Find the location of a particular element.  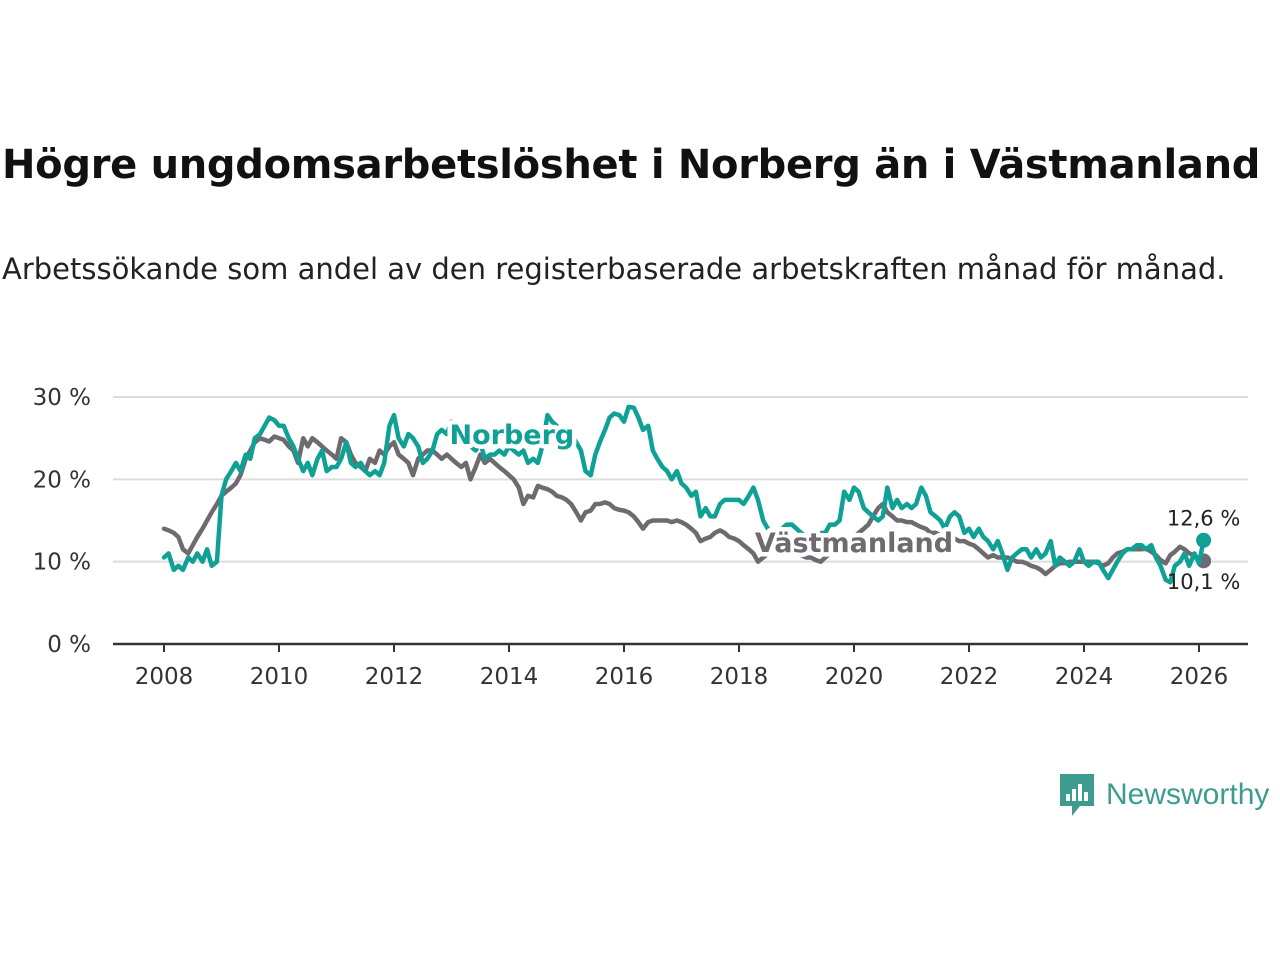

series-label-vastmanland-halo: Västmanland is located at coordinates (854, 543).